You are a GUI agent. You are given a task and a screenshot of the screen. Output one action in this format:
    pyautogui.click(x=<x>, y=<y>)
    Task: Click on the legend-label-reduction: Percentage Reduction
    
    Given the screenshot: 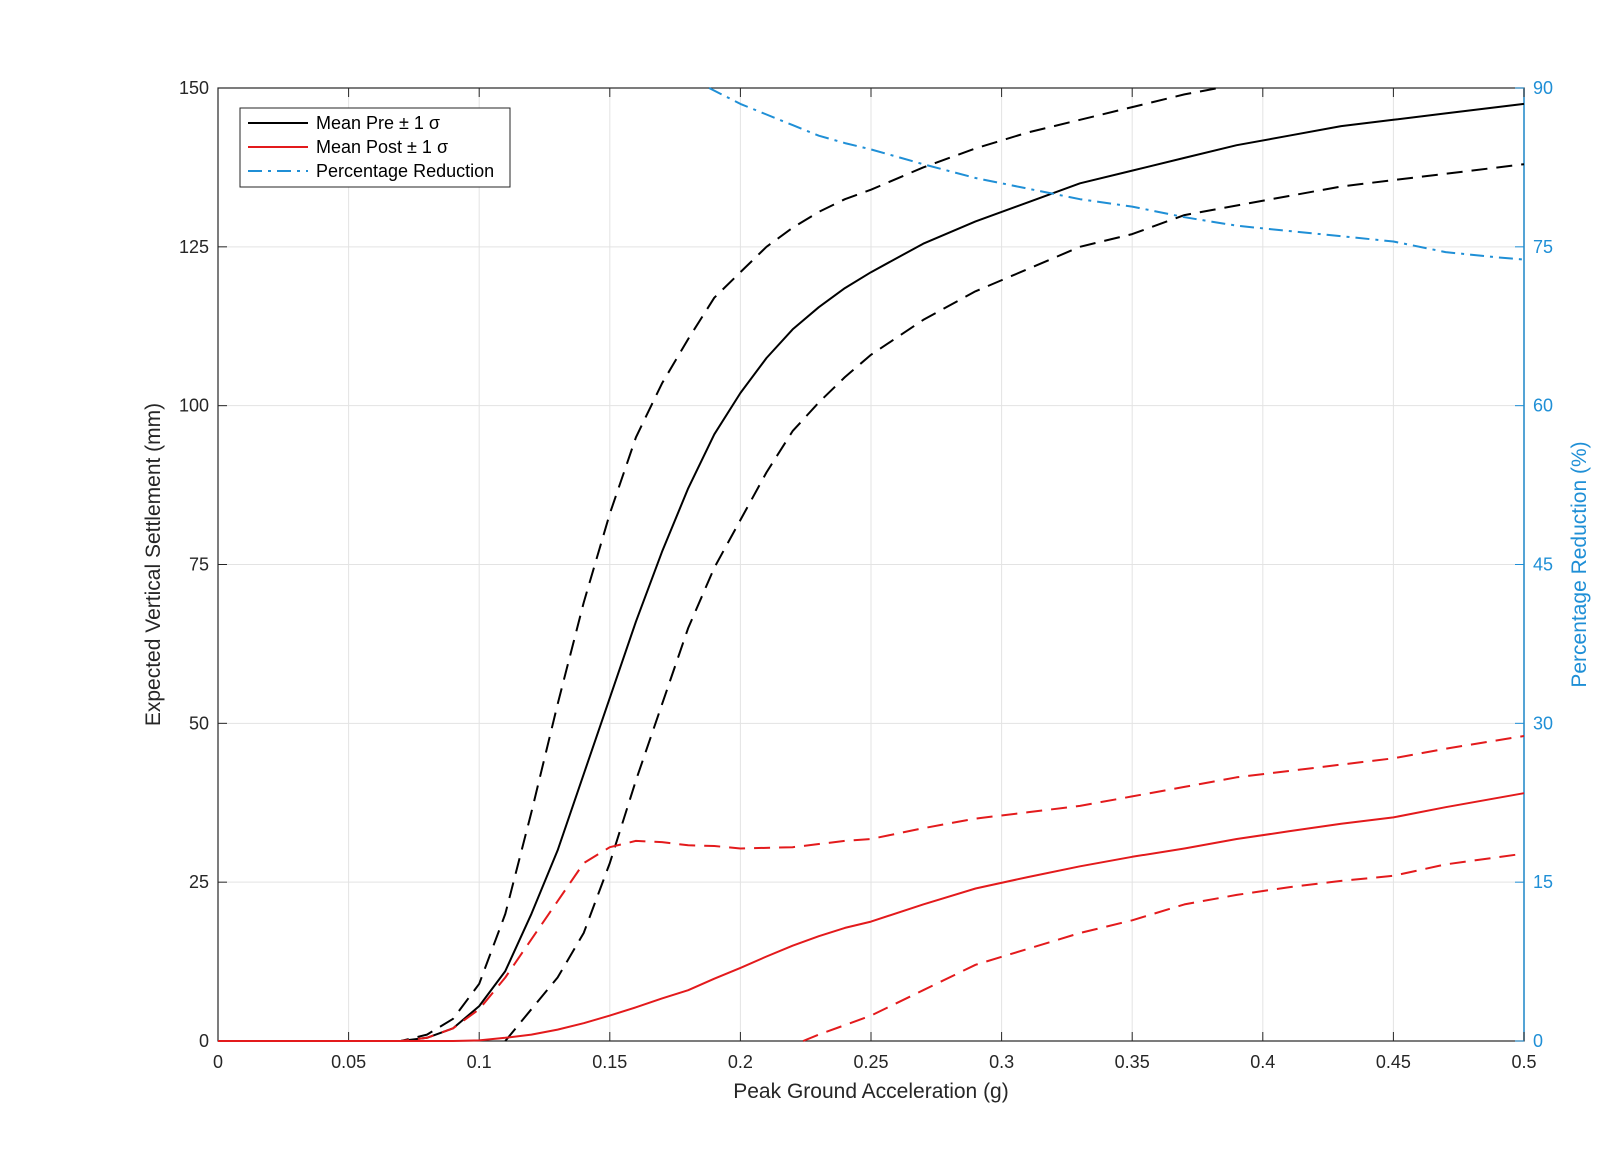 What is the action you would take?
    pyautogui.click(x=405, y=171)
    